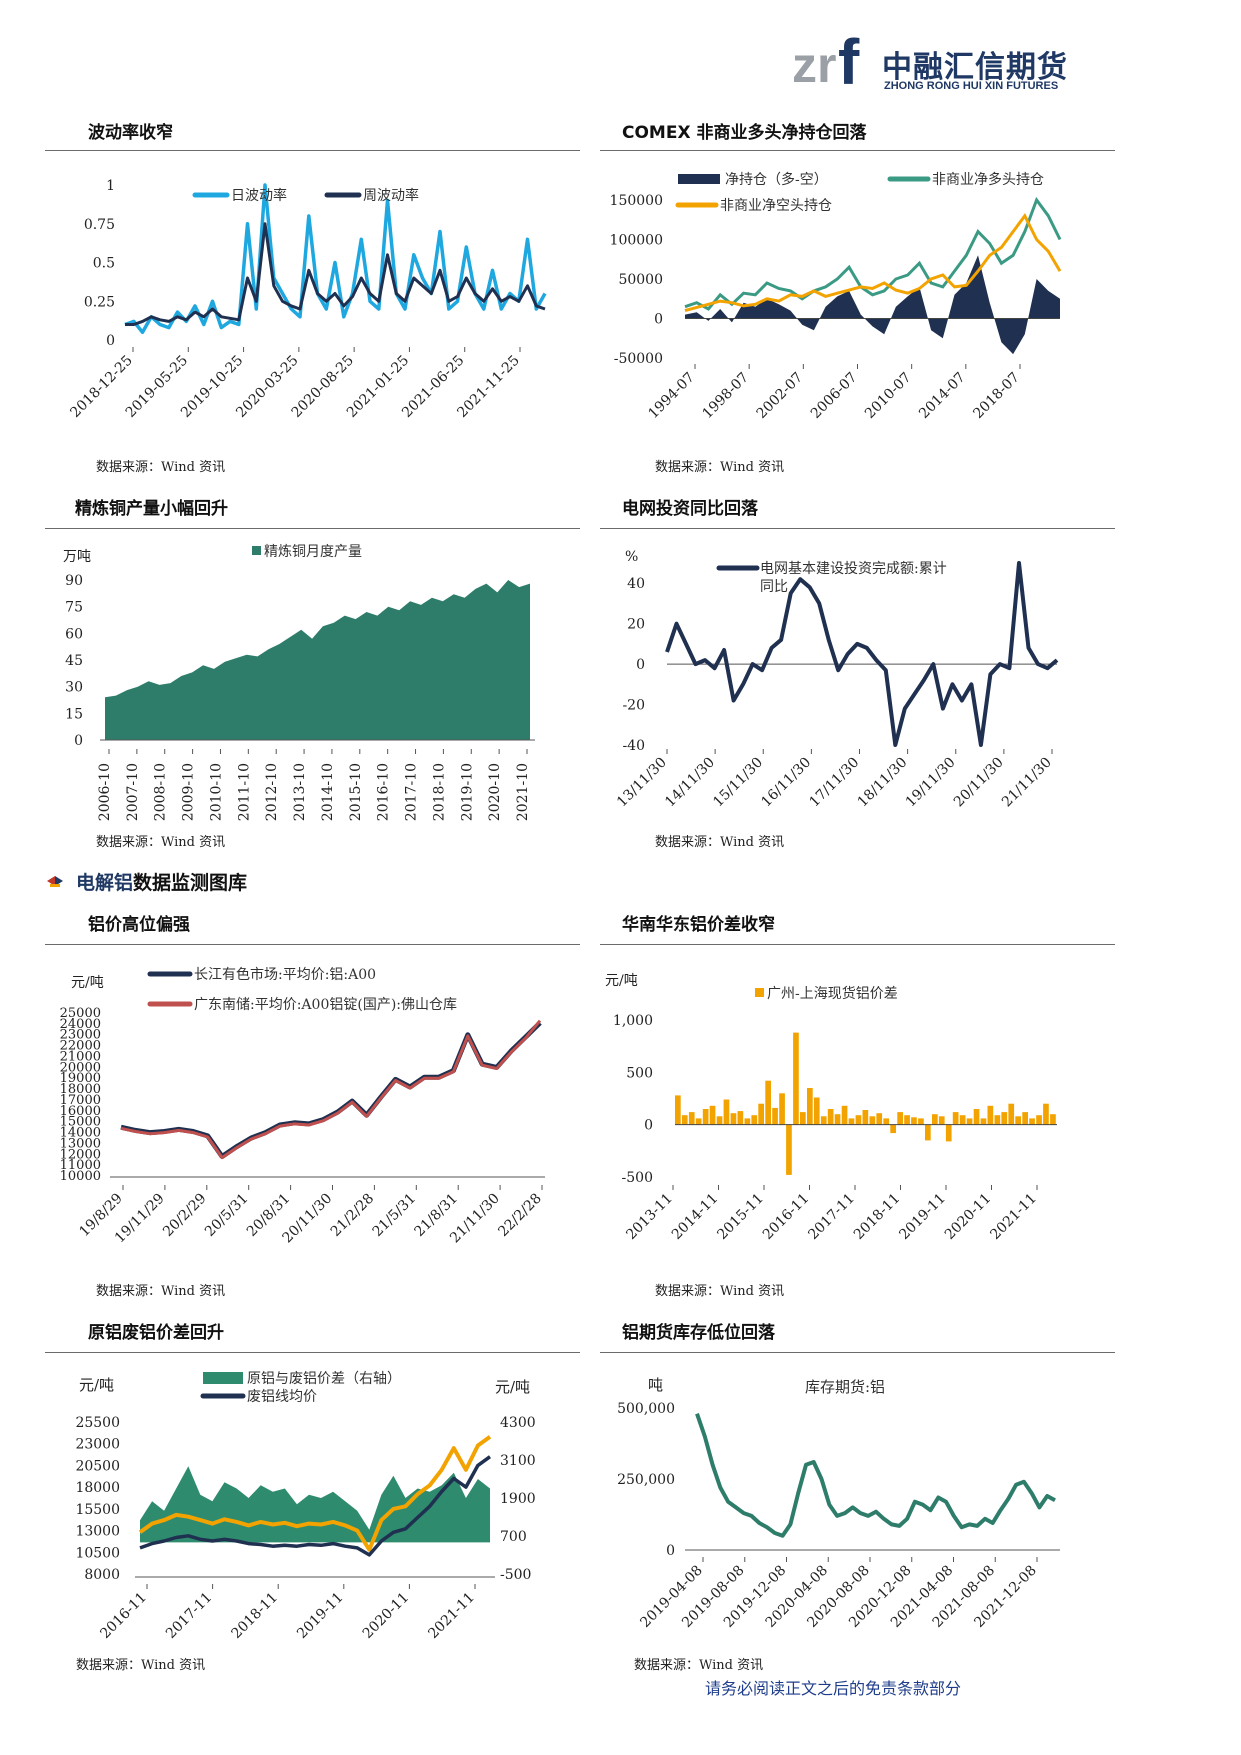 Image resolution: width=1241 pixels, height=1755 pixels. What do you see at coordinates (356, 792) in the screenshot?
I see `x-tick-label: 2015-10` at bounding box center [356, 792].